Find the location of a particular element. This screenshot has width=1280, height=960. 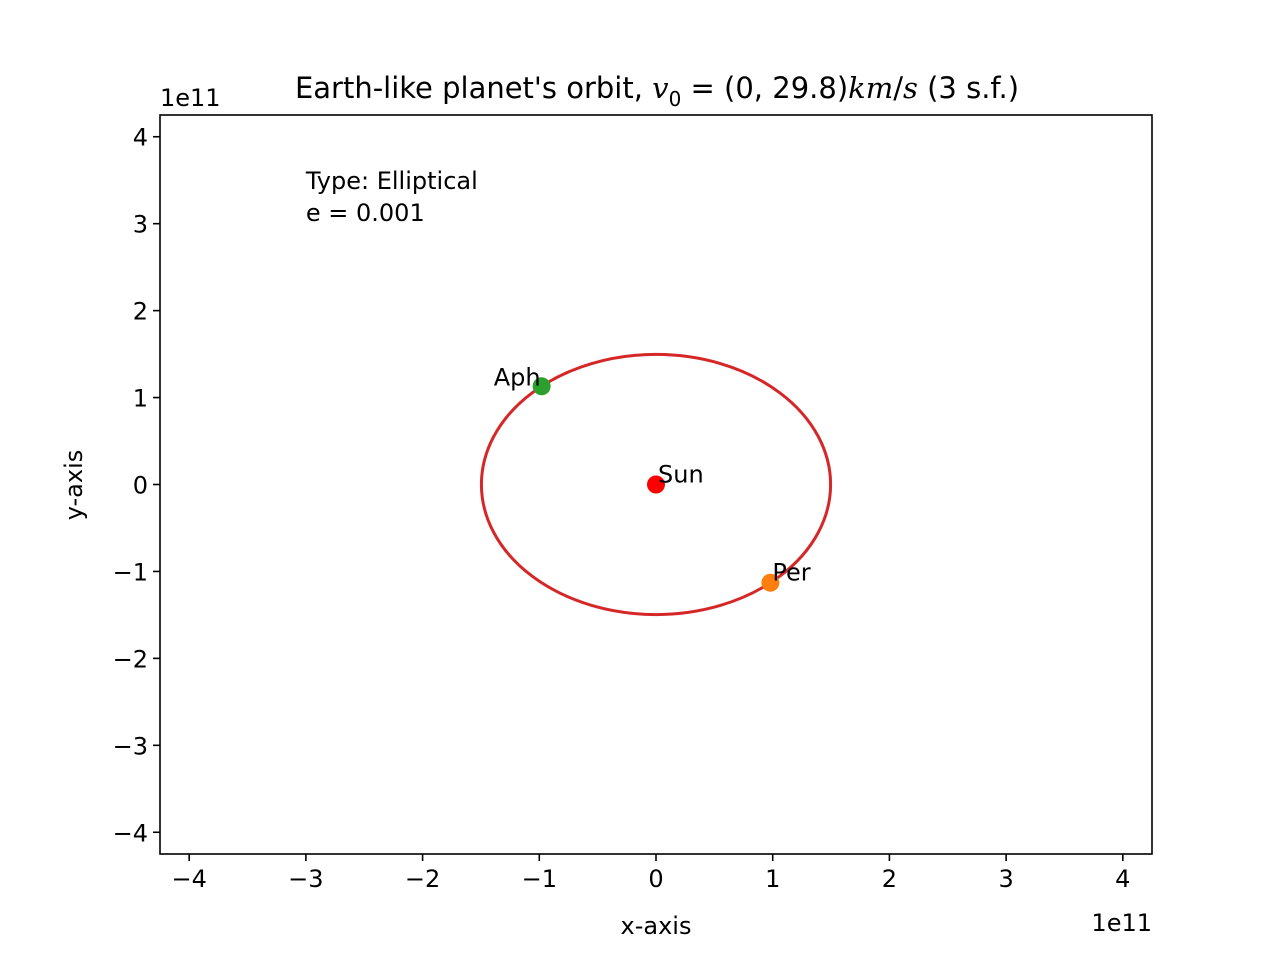

title-unit-slash: / is located at coordinates (898, 88).